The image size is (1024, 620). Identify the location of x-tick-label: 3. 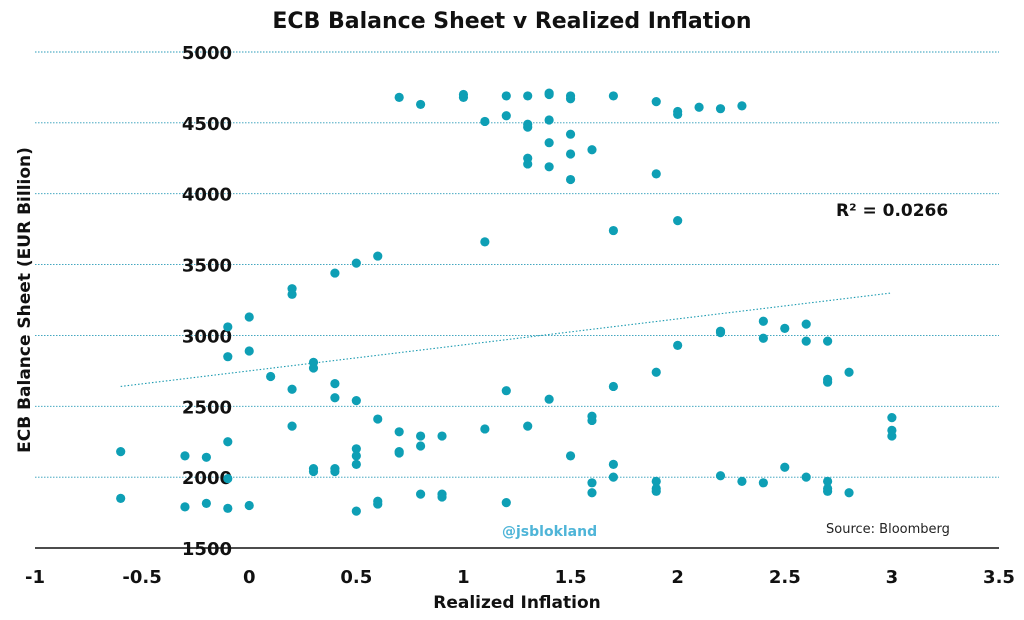
(892, 577).